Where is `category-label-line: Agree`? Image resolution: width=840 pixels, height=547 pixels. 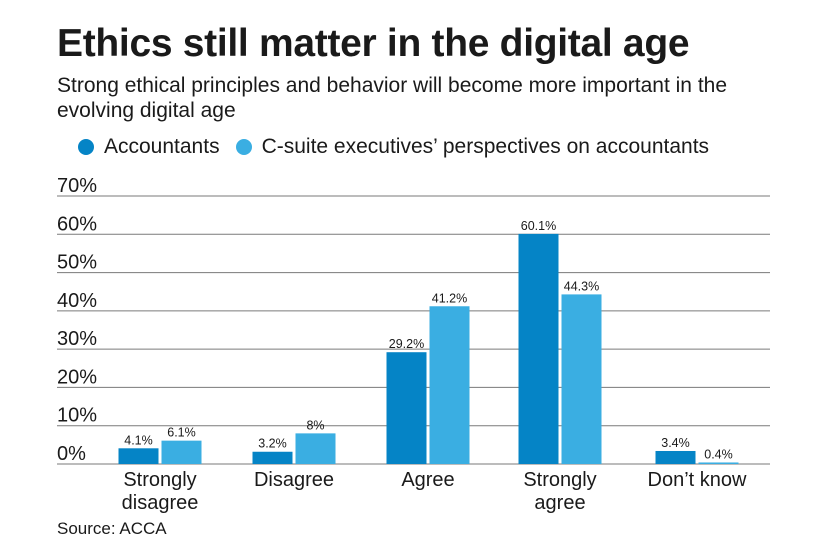 category-label-line: Agree is located at coordinates (427, 480).